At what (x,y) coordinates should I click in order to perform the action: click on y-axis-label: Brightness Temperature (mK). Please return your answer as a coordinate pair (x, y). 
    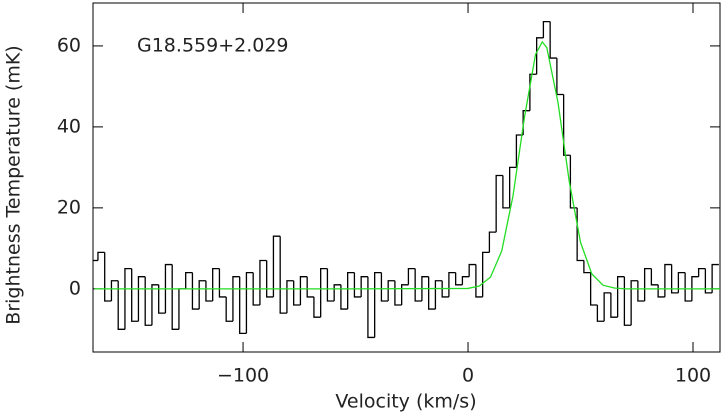
    Looking at the image, I should click on (14, 184).